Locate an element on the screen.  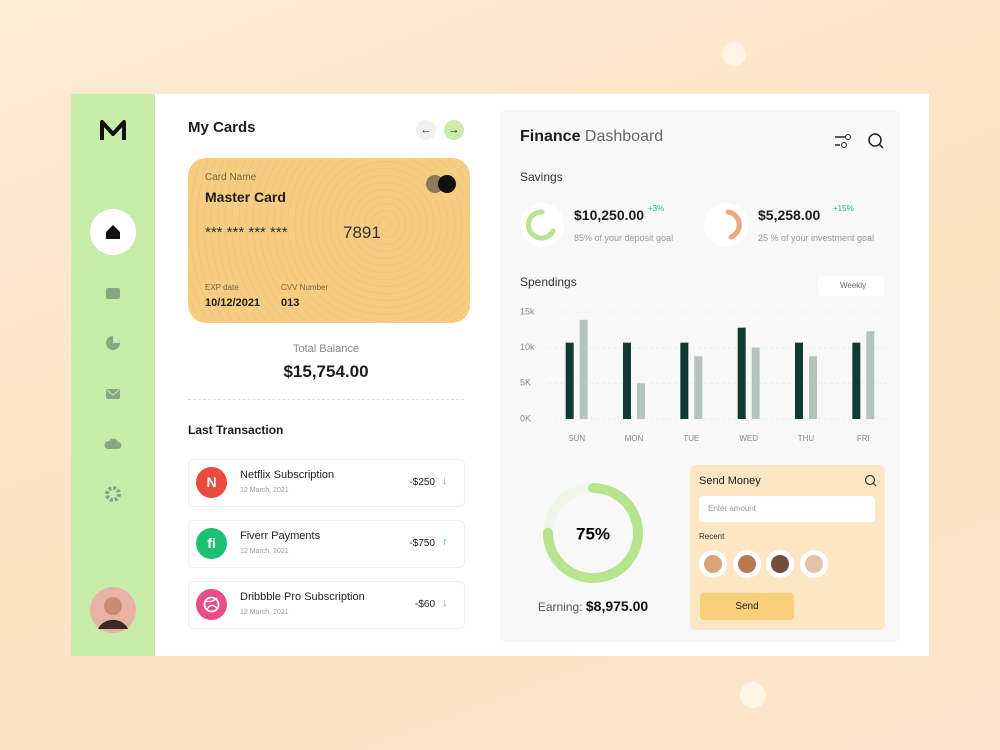
savings-note: 25 % of your investment goal is located at coordinates (816, 238).